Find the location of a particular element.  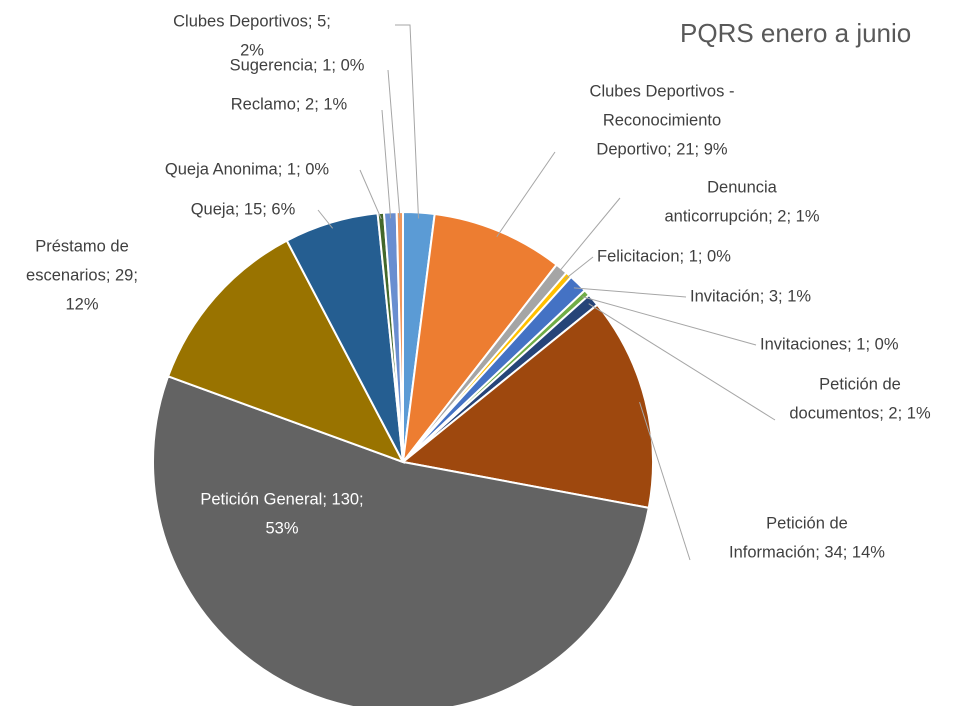

data-label: Préstamo de is located at coordinates (82, 246).